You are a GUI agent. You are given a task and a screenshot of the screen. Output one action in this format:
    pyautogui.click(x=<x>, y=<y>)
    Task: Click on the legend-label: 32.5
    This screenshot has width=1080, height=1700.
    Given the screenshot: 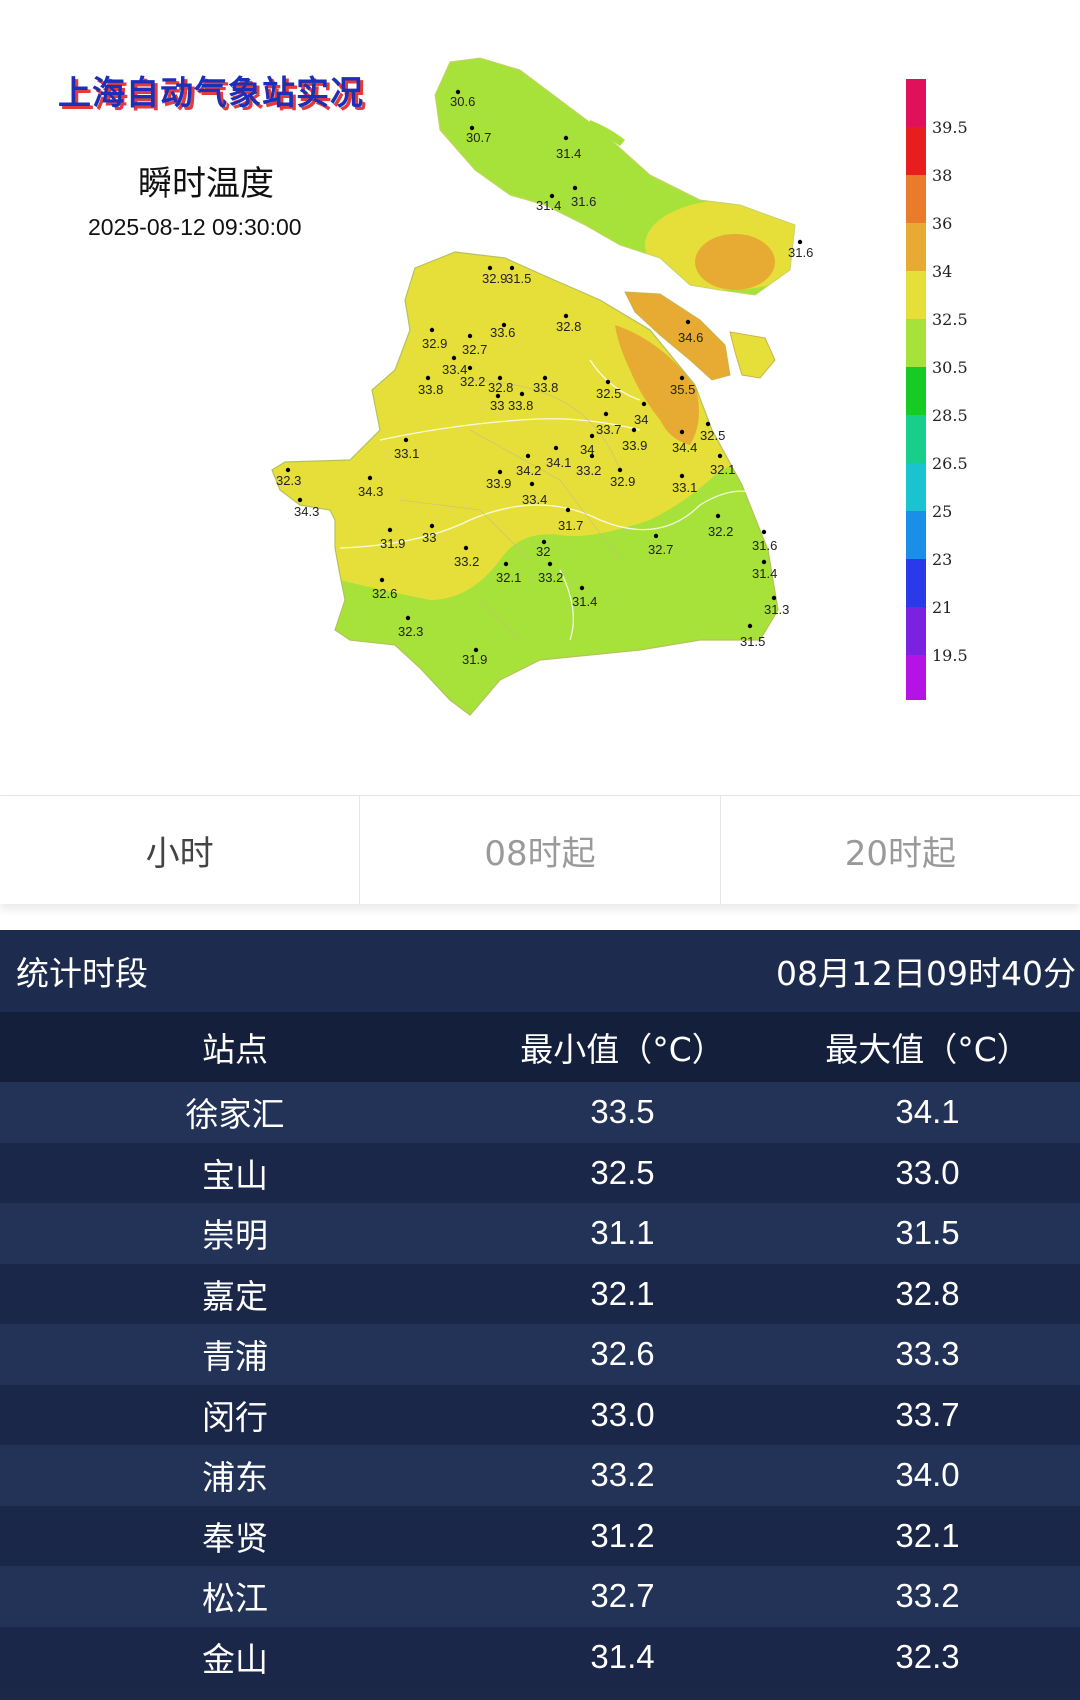 What is the action you would take?
    pyautogui.click(x=950, y=319)
    